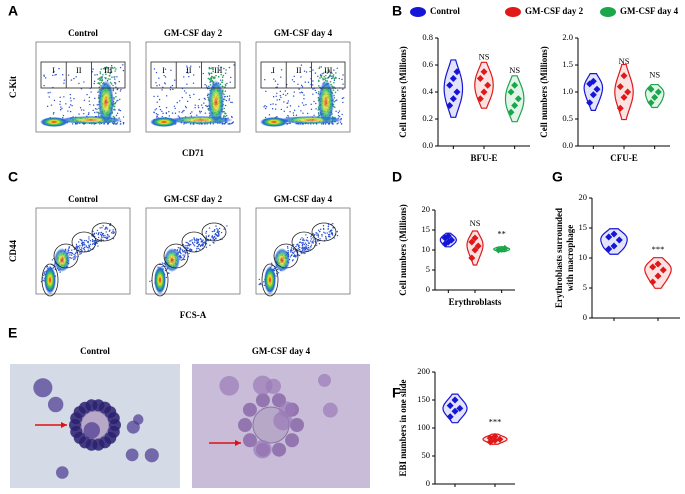 This screenshot has height=494, width=685. What do you see at coordinates (13, 251) in the screenshot?
I see `y-axis-label: CD44` at bounding box center [13, 251].